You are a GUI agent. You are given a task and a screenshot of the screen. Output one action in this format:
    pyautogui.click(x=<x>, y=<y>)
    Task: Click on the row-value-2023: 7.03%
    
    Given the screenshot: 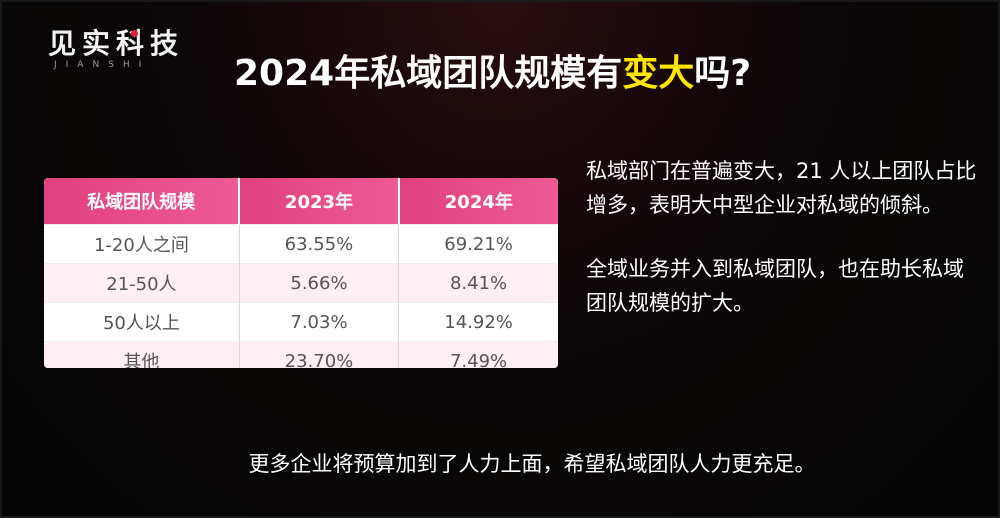 What is the action you would take?
    pyautogui.click(x=319, y=322)
    